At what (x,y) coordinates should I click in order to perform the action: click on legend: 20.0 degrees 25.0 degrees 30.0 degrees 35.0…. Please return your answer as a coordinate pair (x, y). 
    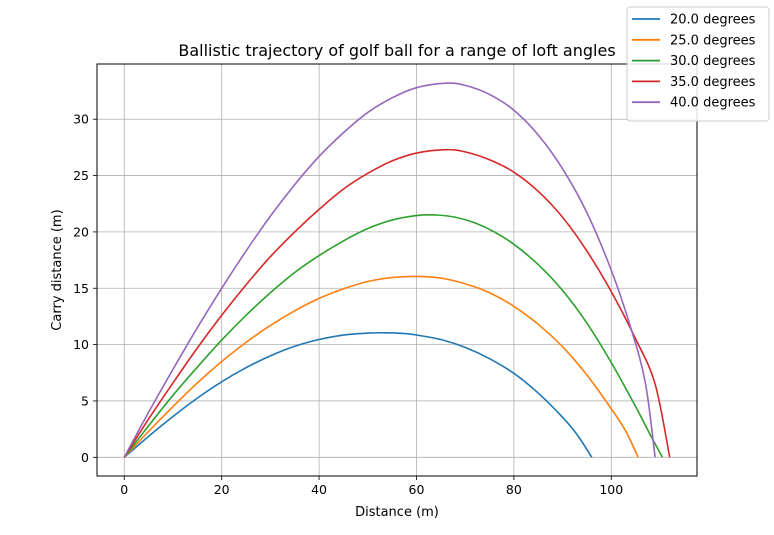
    Looking at the image, I should click on (698, 64).